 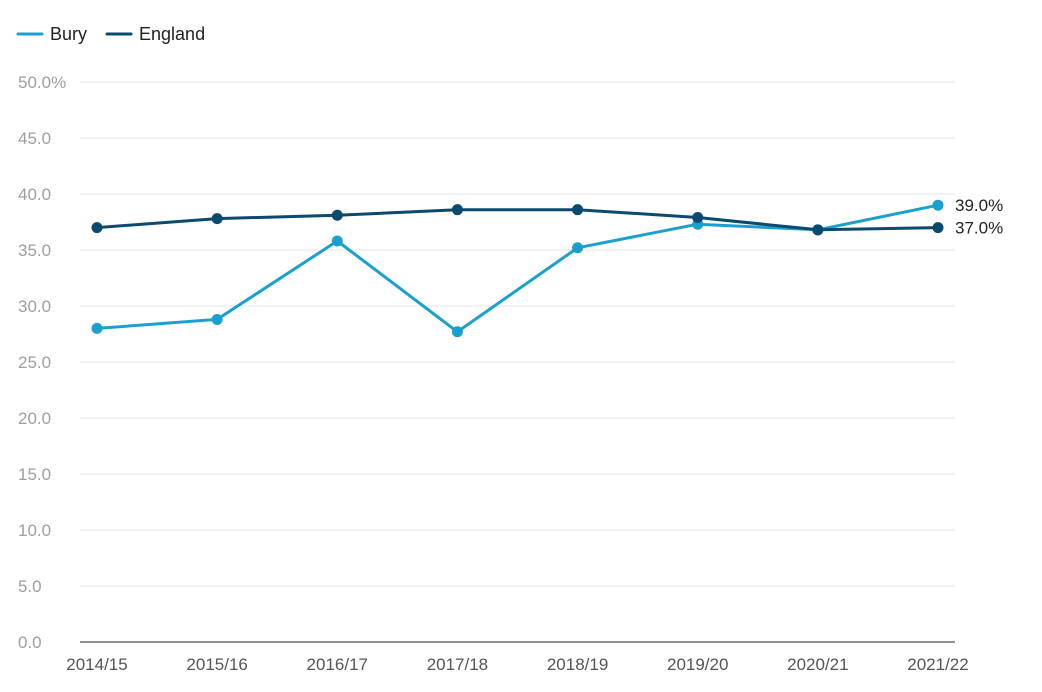 I want to click on x-tick-label: 2018/19, so click(x=577, y=664).